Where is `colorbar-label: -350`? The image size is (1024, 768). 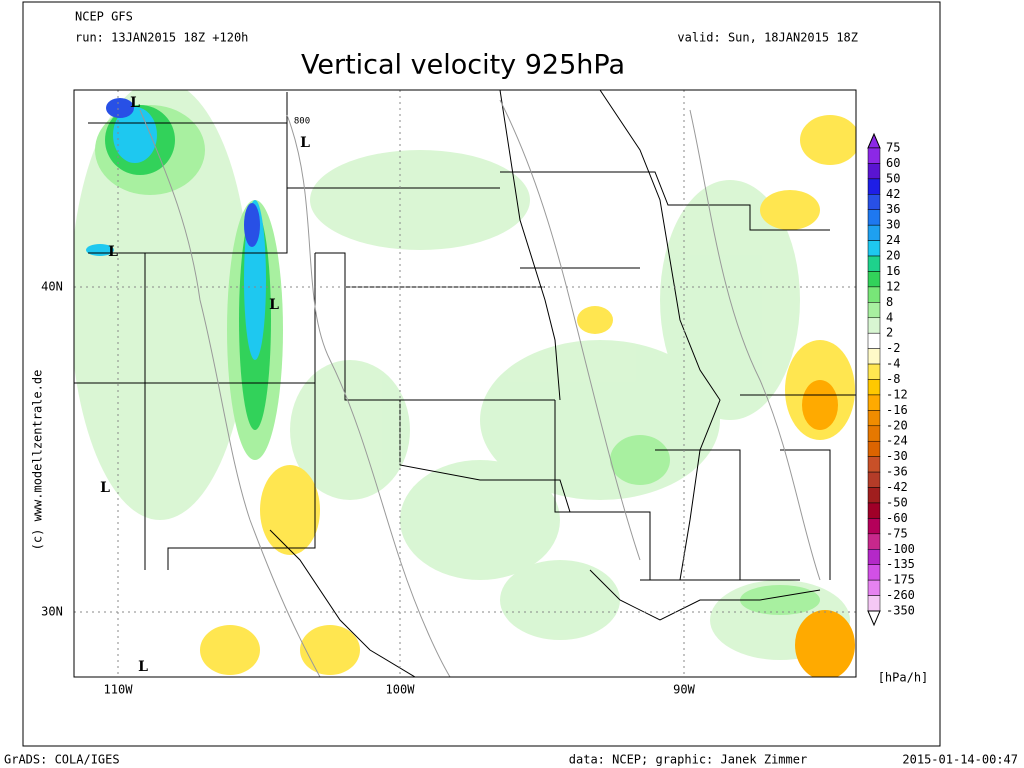 colorbar-label: -350 is located at coordinates (900, 611).